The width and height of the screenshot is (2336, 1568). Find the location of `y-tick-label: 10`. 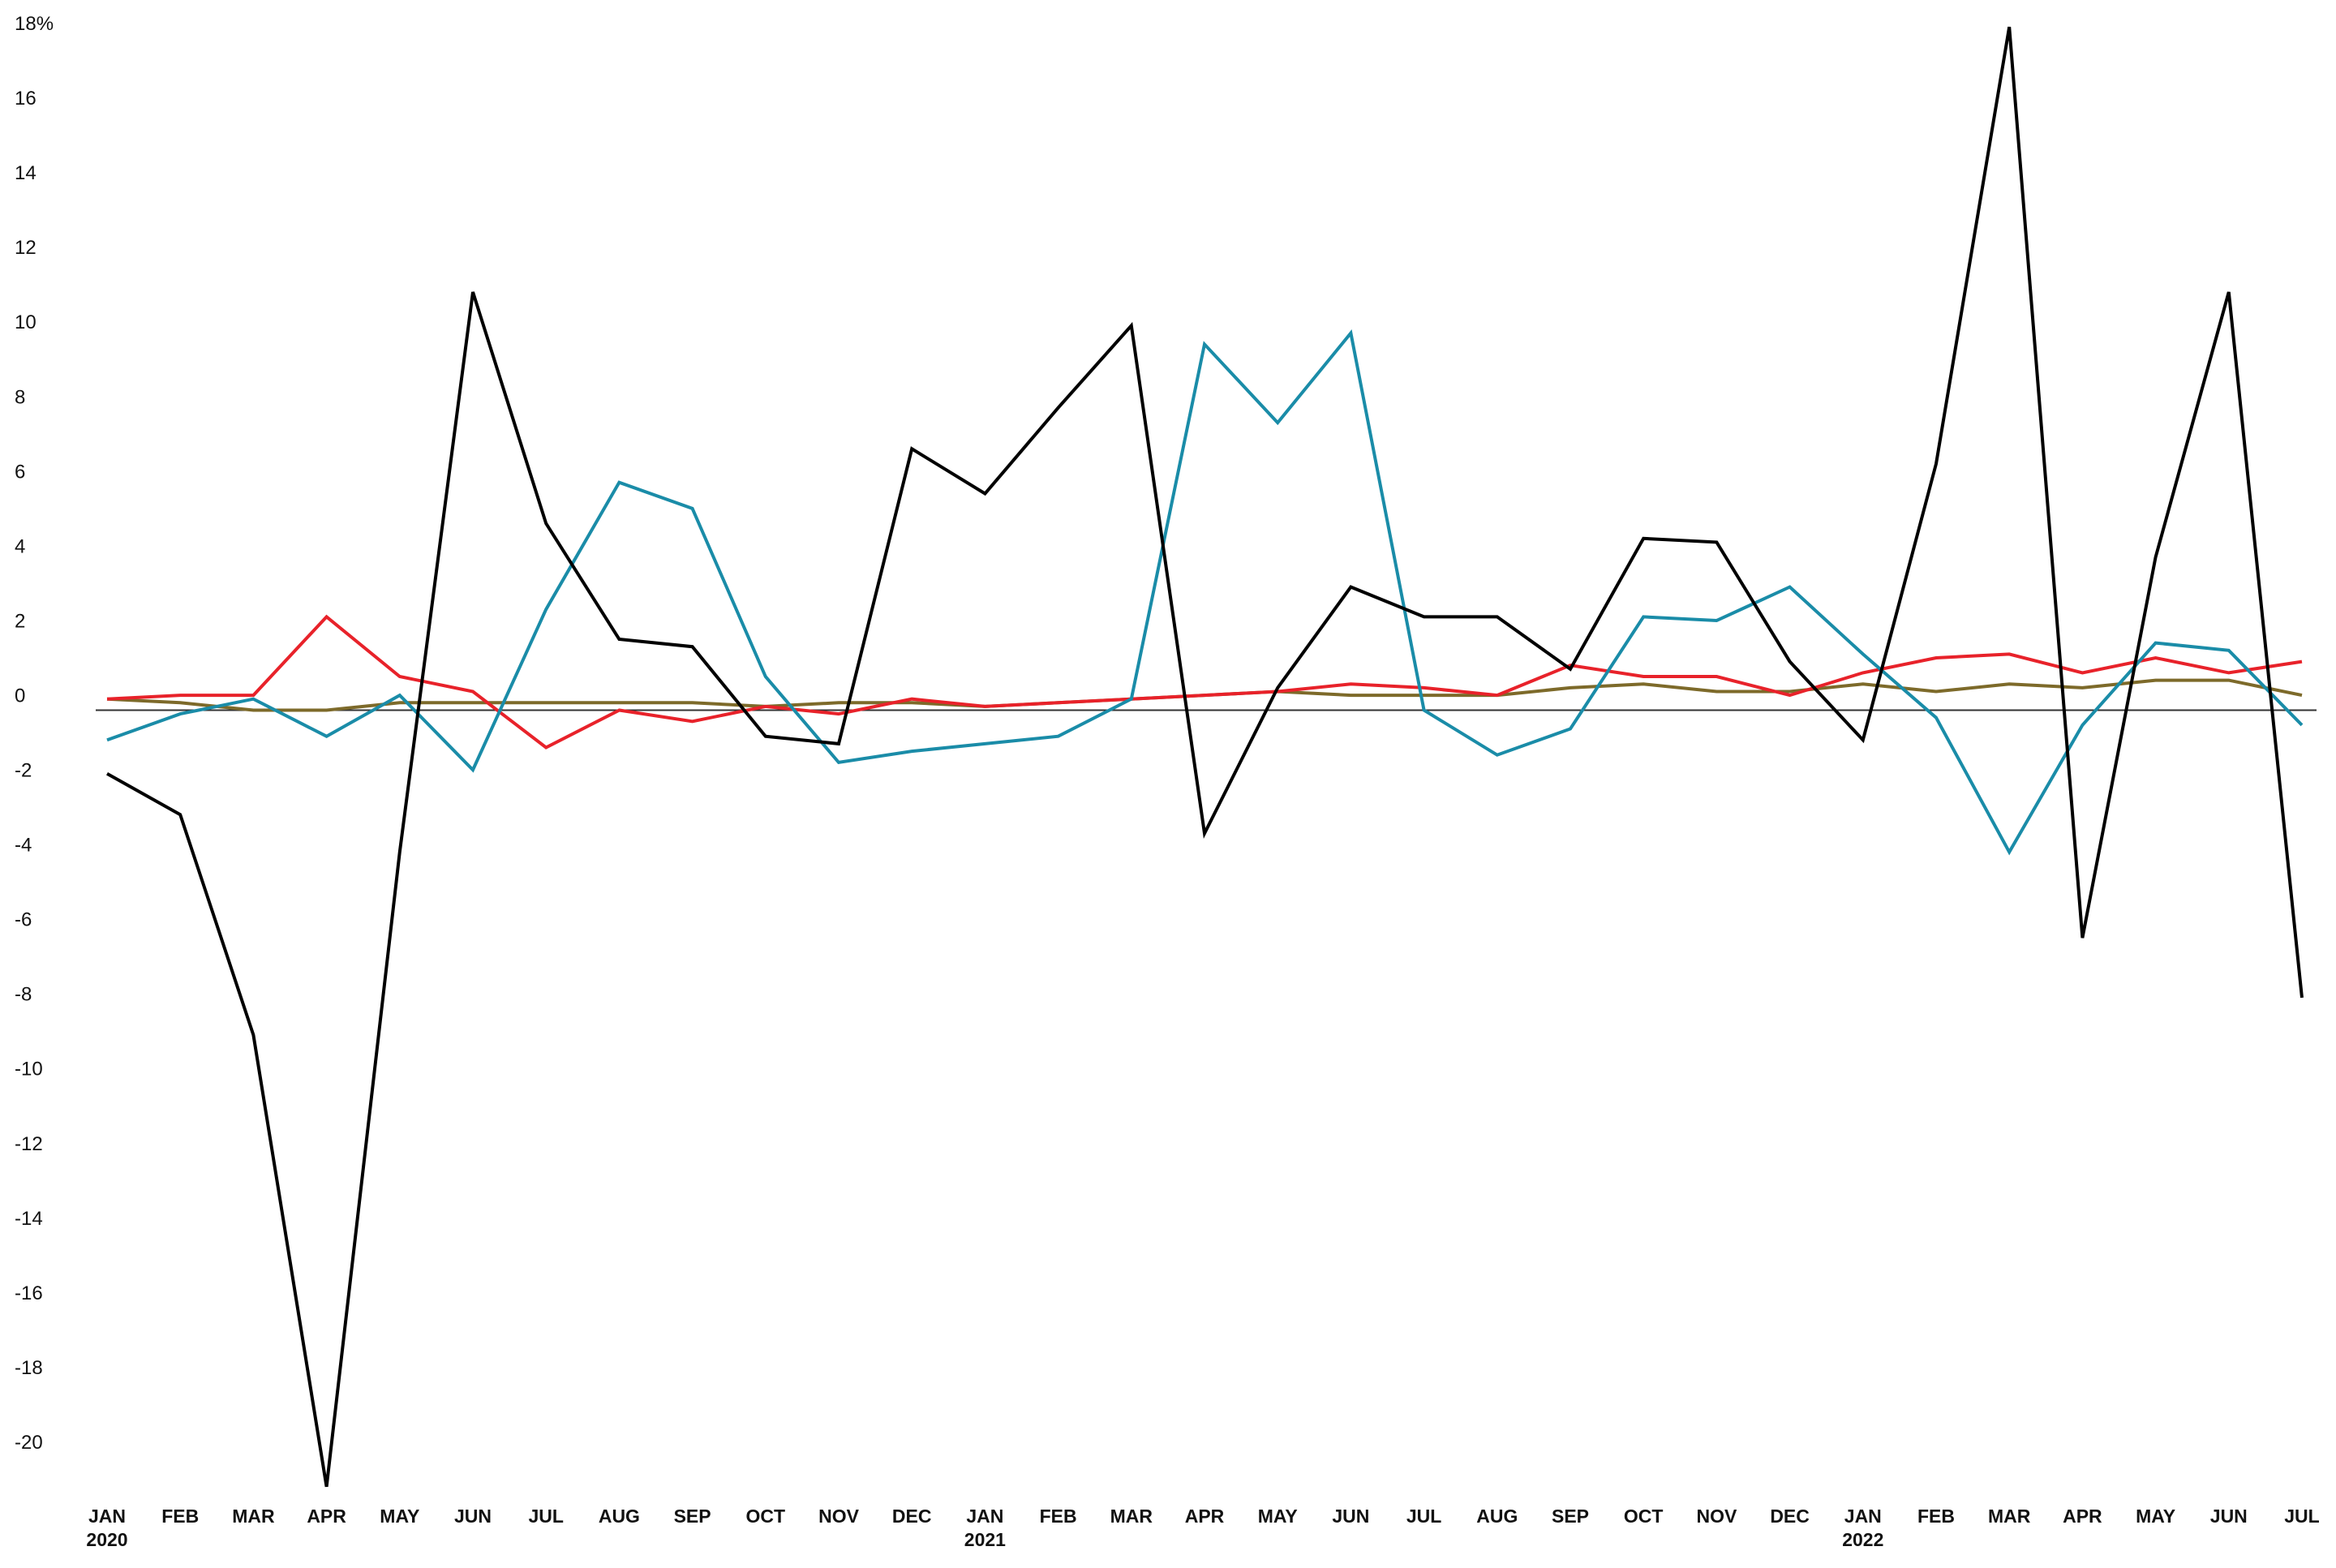

y-tick-label: 10 is located at coordinates (25, 322).